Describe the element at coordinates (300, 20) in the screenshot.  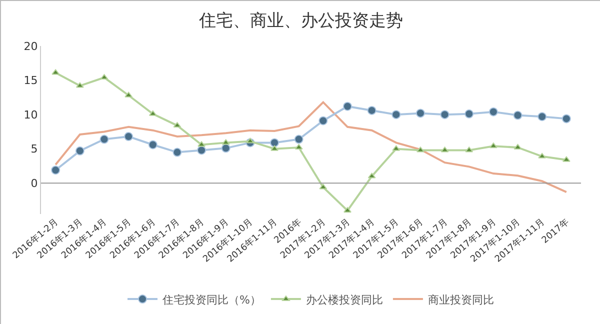
I see `chart-title: 住宅、商业、办公投资走势` at that location.